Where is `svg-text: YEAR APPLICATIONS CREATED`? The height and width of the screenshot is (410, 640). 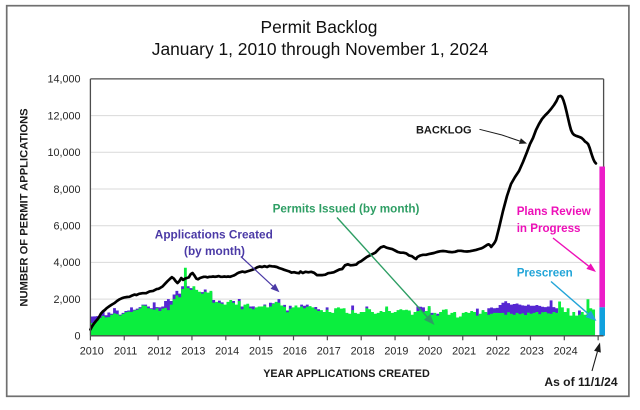
svg-text: YEAR APPLICATIONS CREATED is located at coordinates (346, 374).